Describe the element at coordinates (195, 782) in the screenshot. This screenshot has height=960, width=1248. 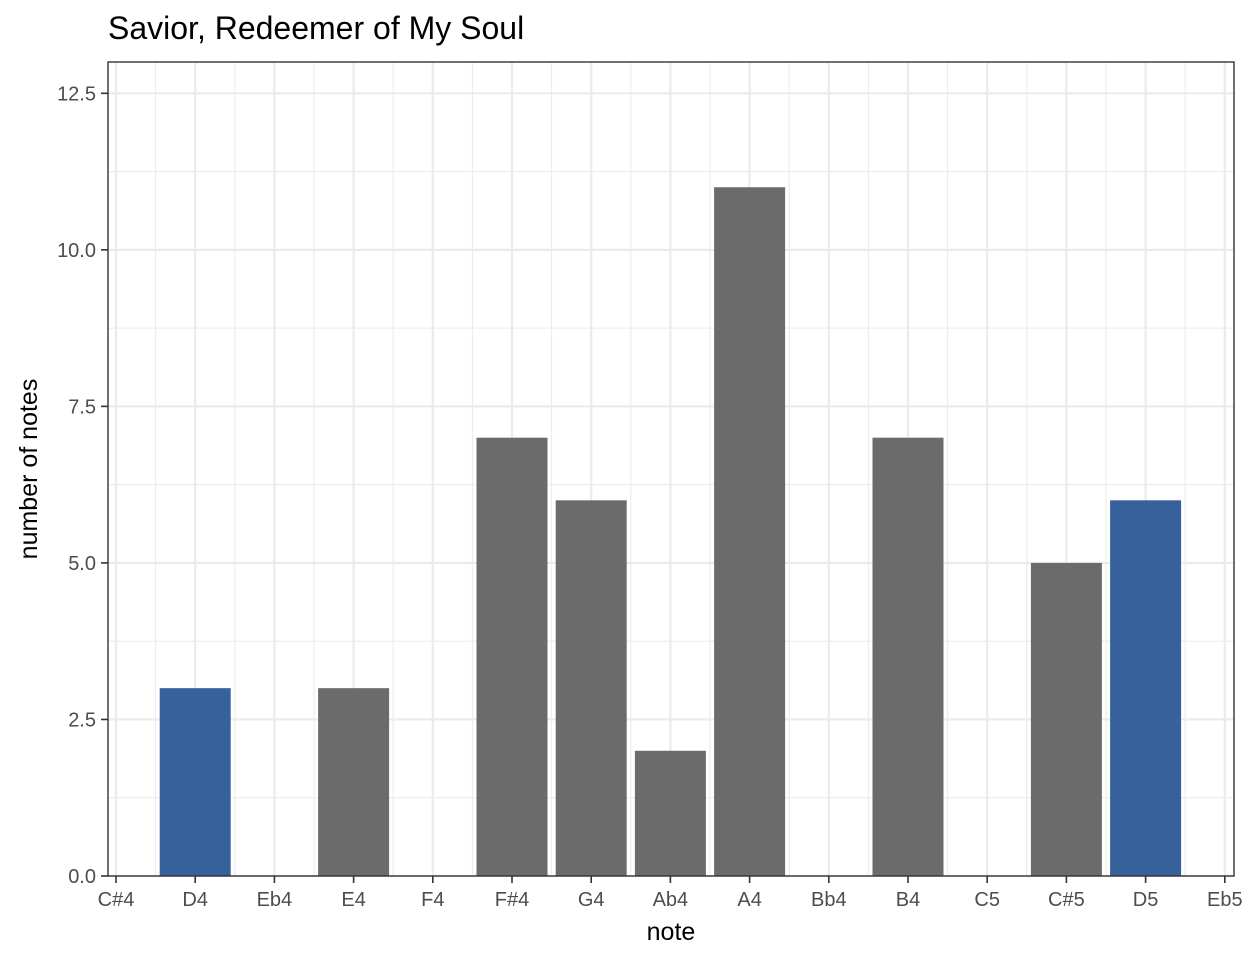
I see `bar-d4` at that location.